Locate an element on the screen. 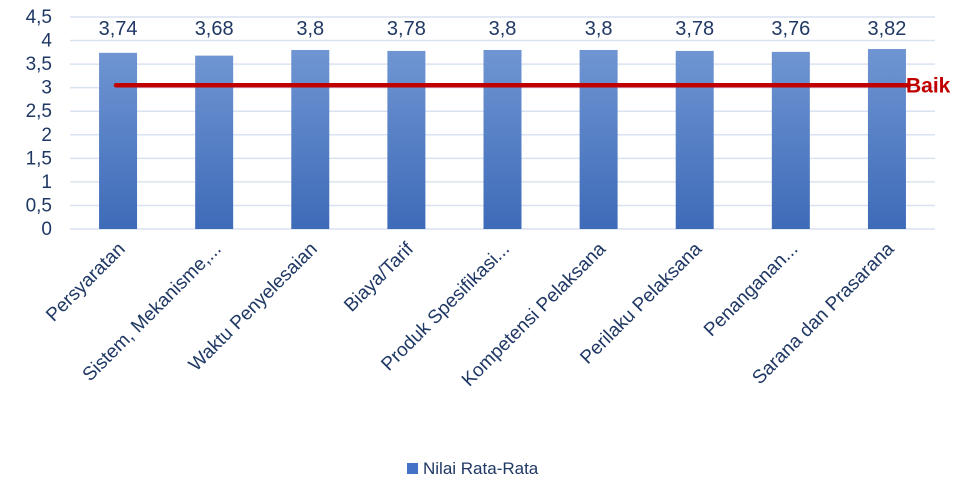 This screenshot has width=957, height=484. data-label: 3,76 is located at coordinates (790, 29).